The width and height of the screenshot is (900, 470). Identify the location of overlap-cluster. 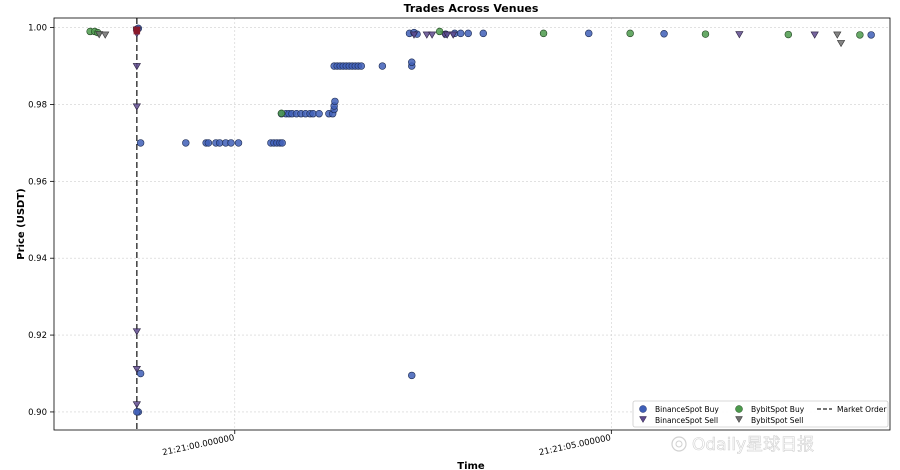
(137, 30).